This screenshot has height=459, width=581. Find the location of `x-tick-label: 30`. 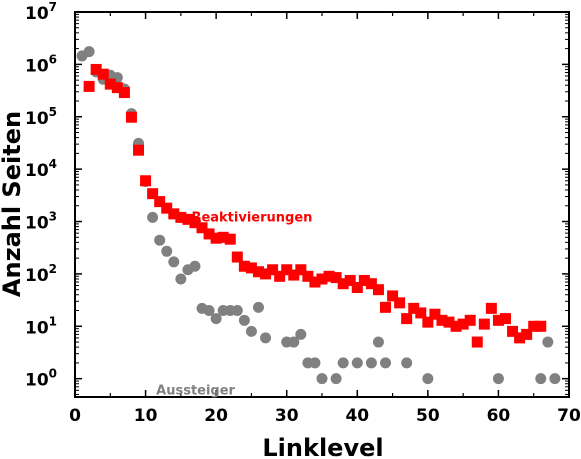

x-tick-label: 30 is located at coordinates (287, 416).